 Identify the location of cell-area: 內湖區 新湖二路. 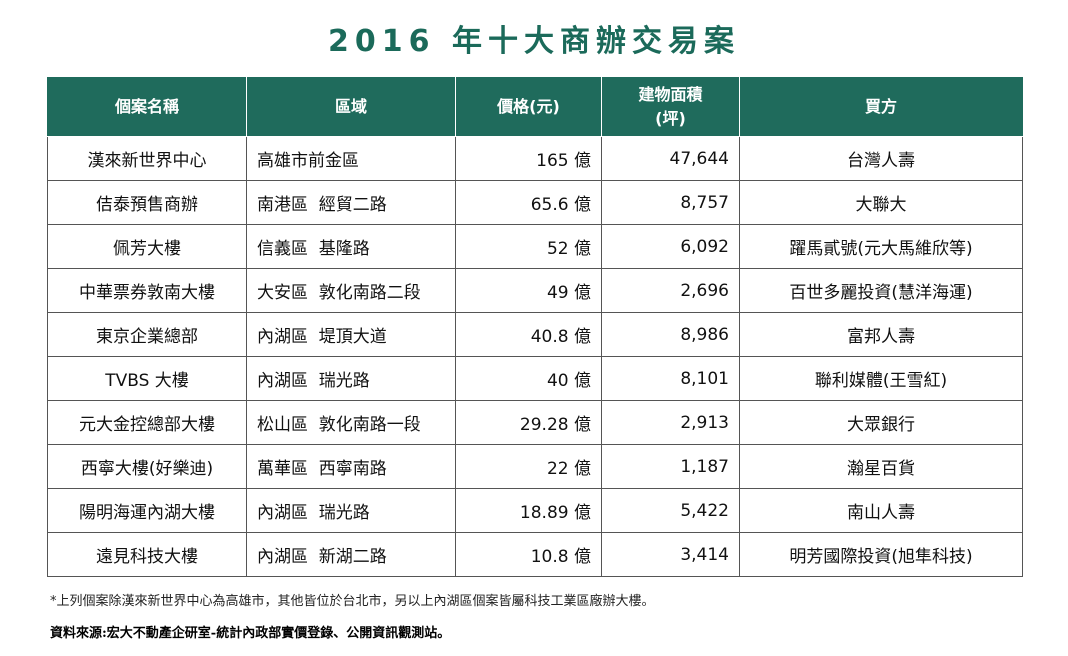
(351, 554).